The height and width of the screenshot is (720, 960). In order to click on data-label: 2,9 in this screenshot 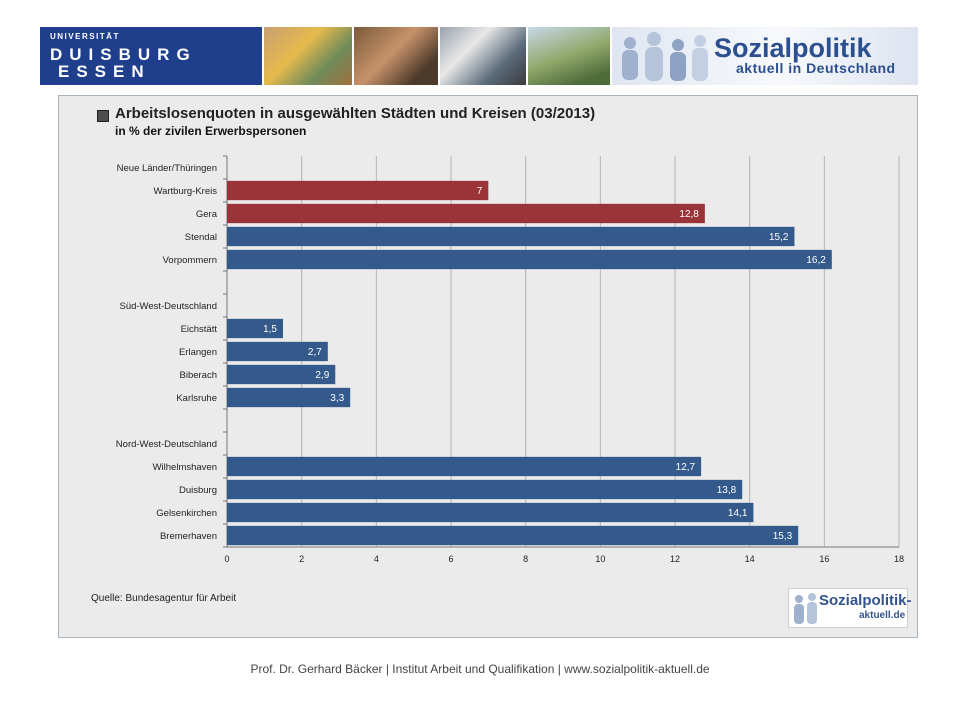, I will do `click(322, 375)`.